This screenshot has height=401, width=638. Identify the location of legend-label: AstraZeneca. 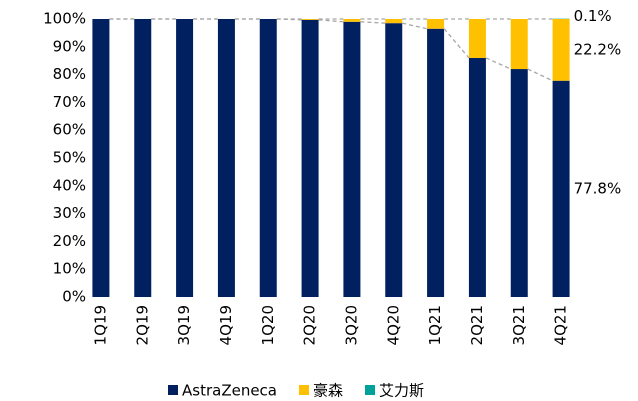
(229, 391).